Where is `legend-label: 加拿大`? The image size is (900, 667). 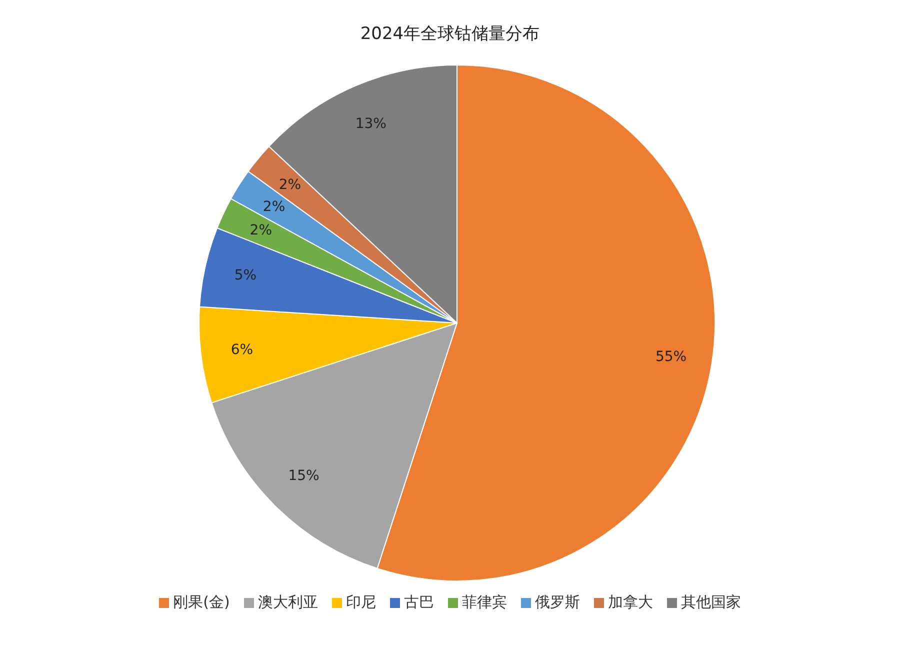 legend-label: 加拿大 is located at coordinates (630, 602).